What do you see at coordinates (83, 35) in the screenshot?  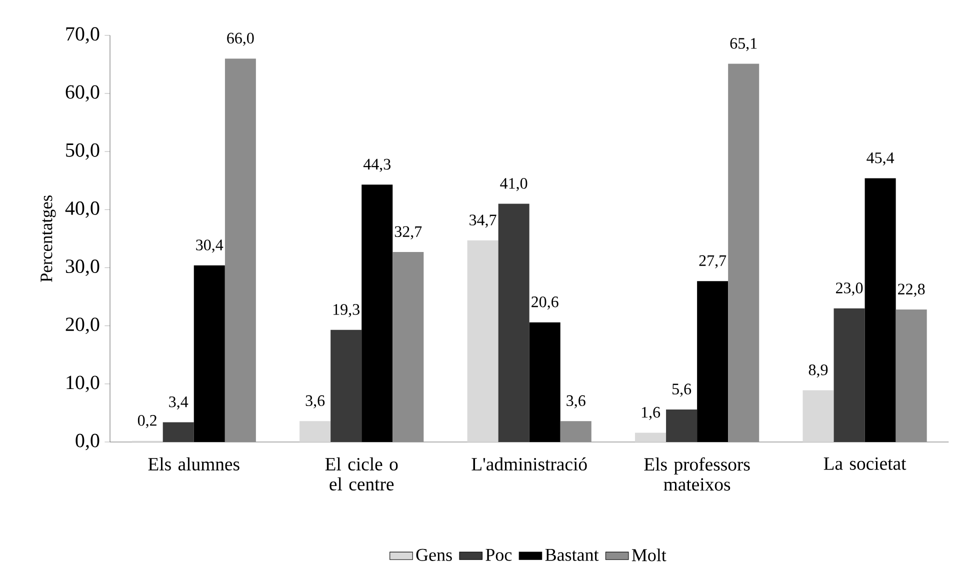 I see `y-tick-label: 70,0` at bounding box center [83, 35].